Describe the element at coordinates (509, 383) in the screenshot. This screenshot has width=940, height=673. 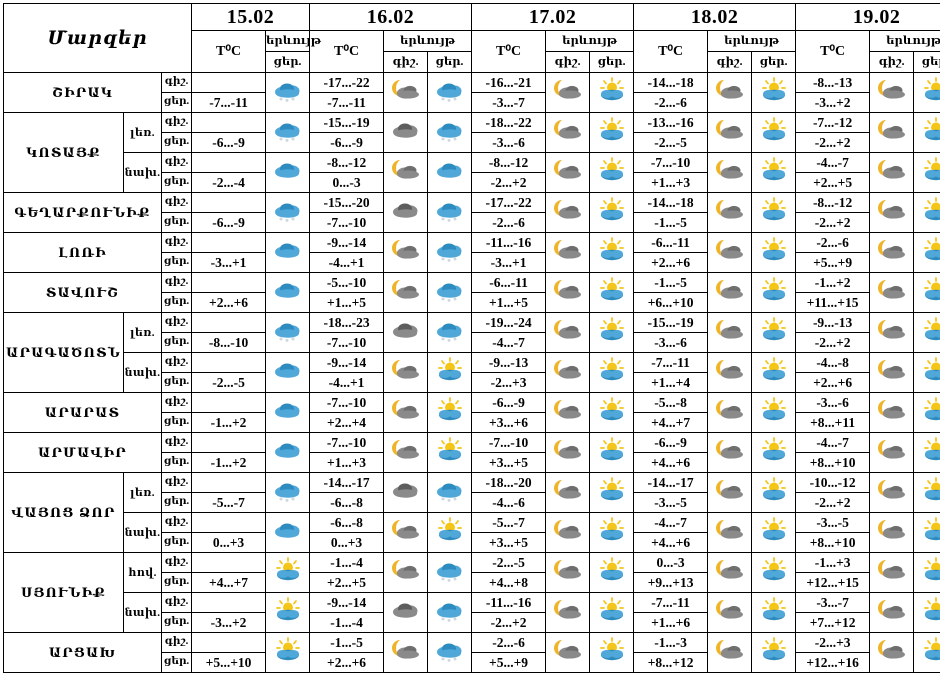
I see `day-temp: -2...+3` at that location.